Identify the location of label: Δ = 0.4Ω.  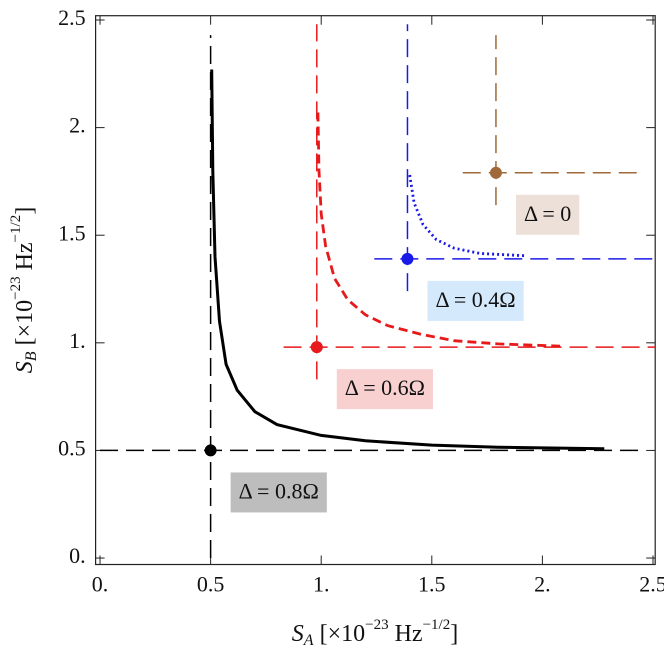
(475, 300).